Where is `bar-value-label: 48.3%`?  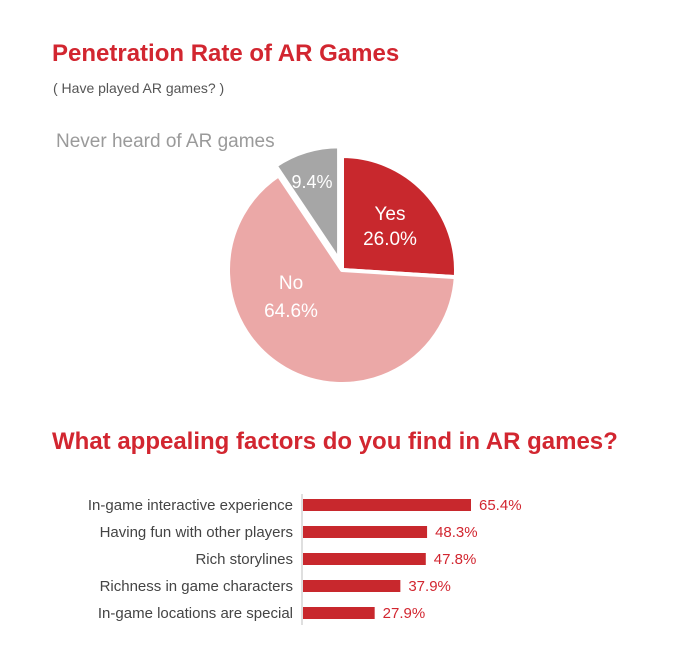 bar-value-label: 48.3% is located at coordinates (456, 532).